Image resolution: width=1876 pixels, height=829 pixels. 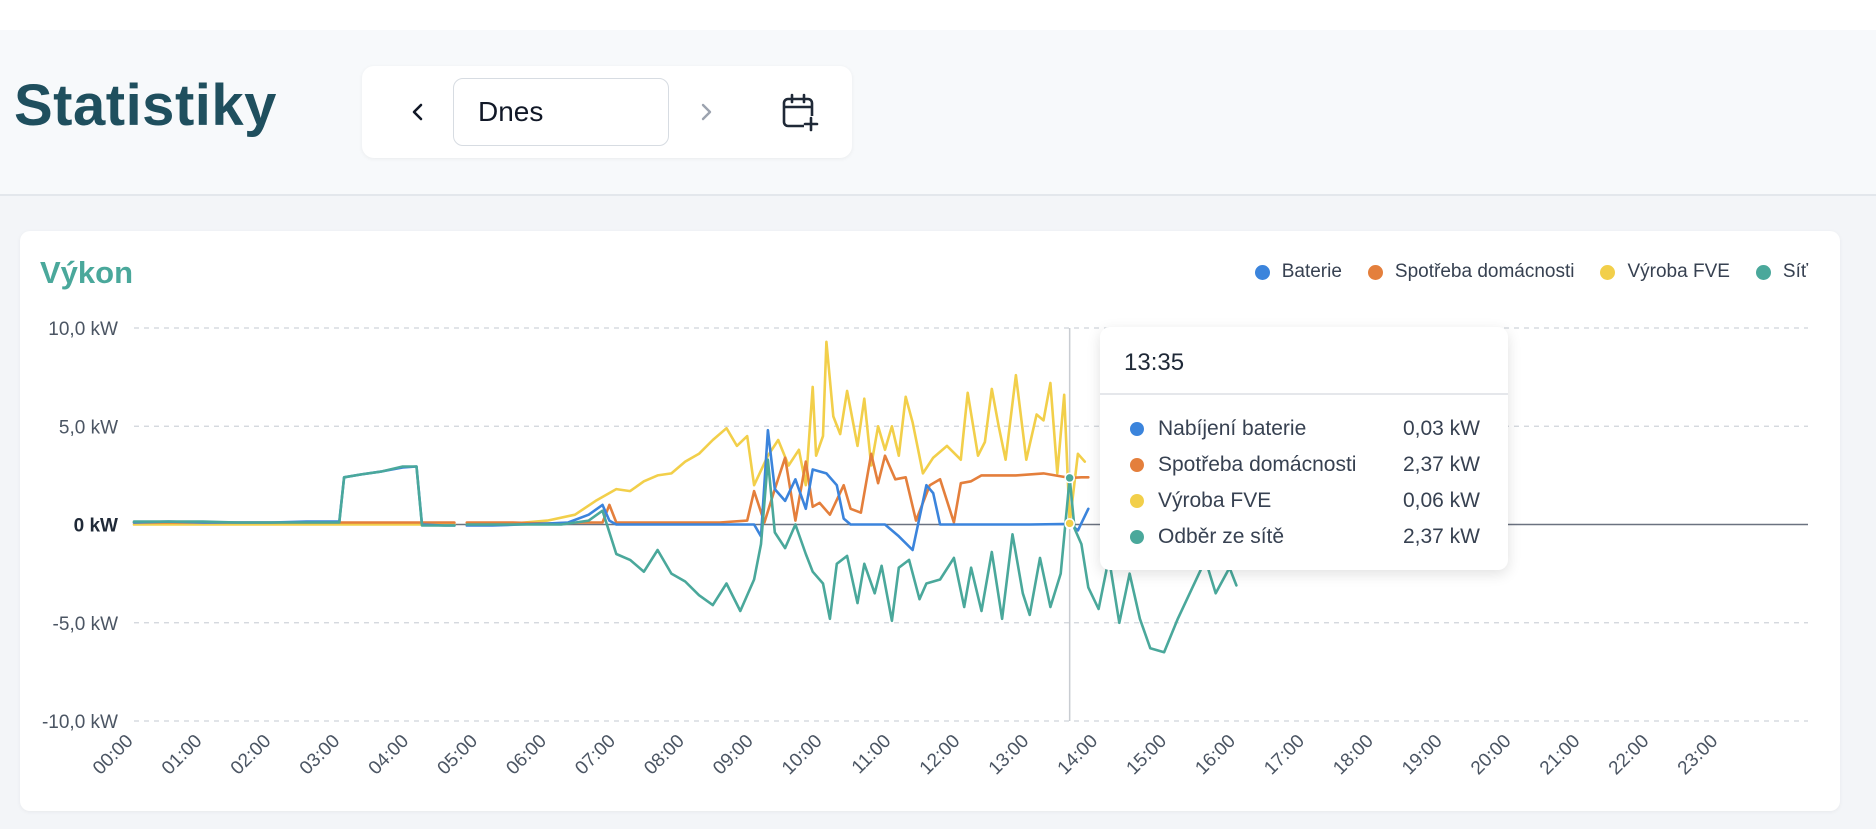 I want to click on x-tick-label: 05:00, so click(x=458, y=755).